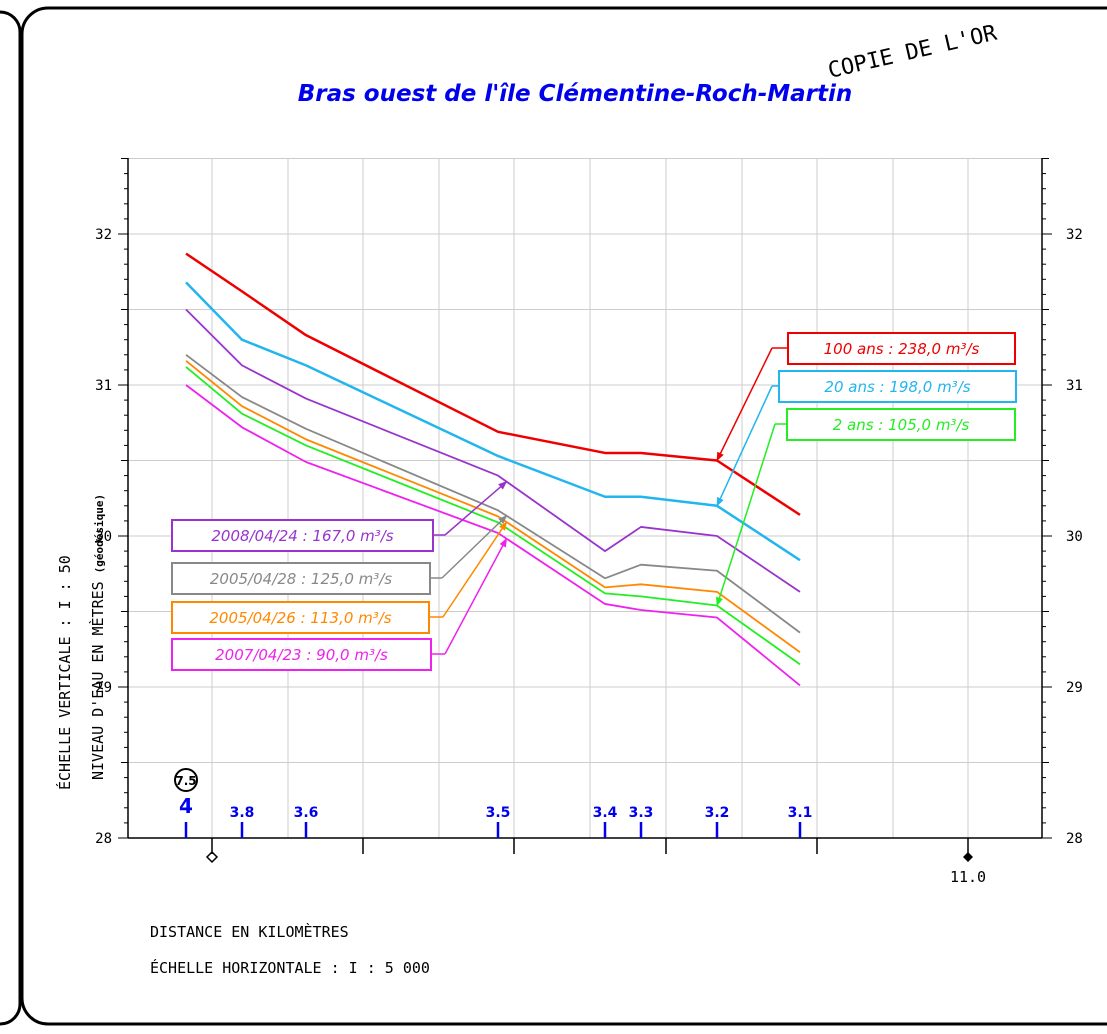 Image resolution: width=1107 pixels, height=1034 pixels. What do you see at coordinates (498, 813) in the screenshot?
I see `km-marker-label: 3.5` at bounding box center [498, 813].